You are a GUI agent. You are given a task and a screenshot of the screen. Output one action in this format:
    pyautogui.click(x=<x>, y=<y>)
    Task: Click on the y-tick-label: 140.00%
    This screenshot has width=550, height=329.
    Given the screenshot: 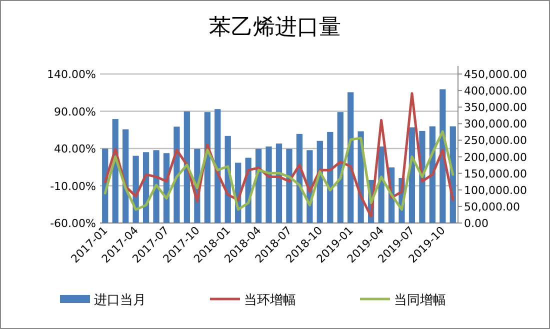 What is the action you would take?
    pyautogui.click(x=71, y=74)
    